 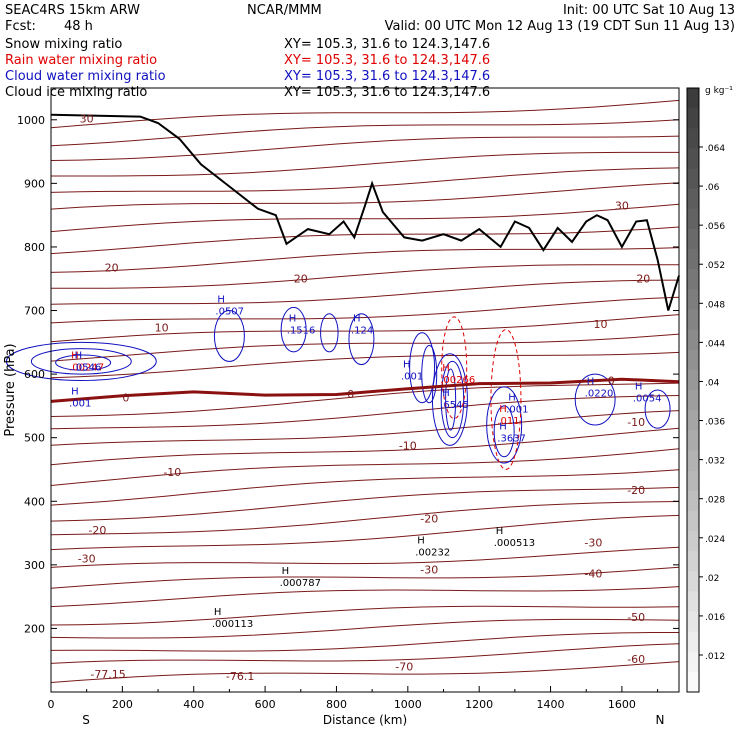 I want to click on colorbar-tick-label: .016, so click(x=715, y=618).